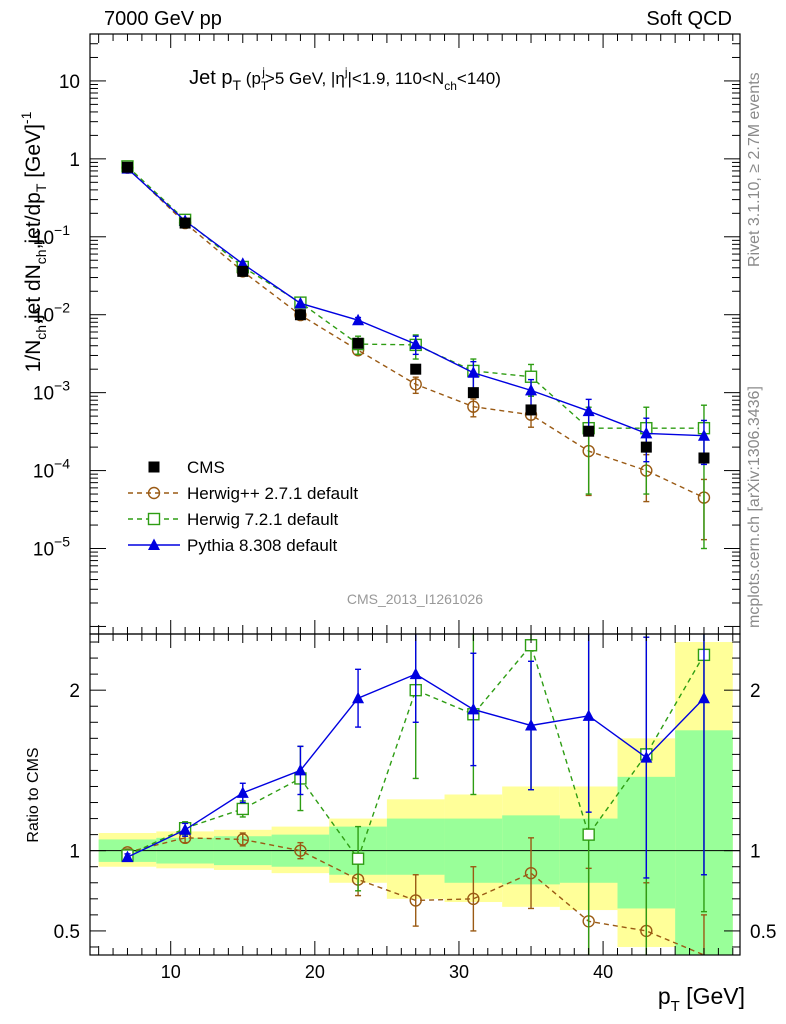  What do you see at coordinates (74, 691) in the screenshot?
I see `ratio-y-tick-label: 2` at bounding box center [74, 691].